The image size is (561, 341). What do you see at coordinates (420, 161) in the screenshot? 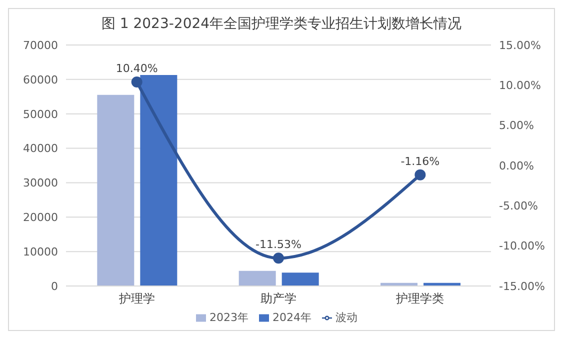
I see `data-label: -1.16%` at bounding box center [420, 161].